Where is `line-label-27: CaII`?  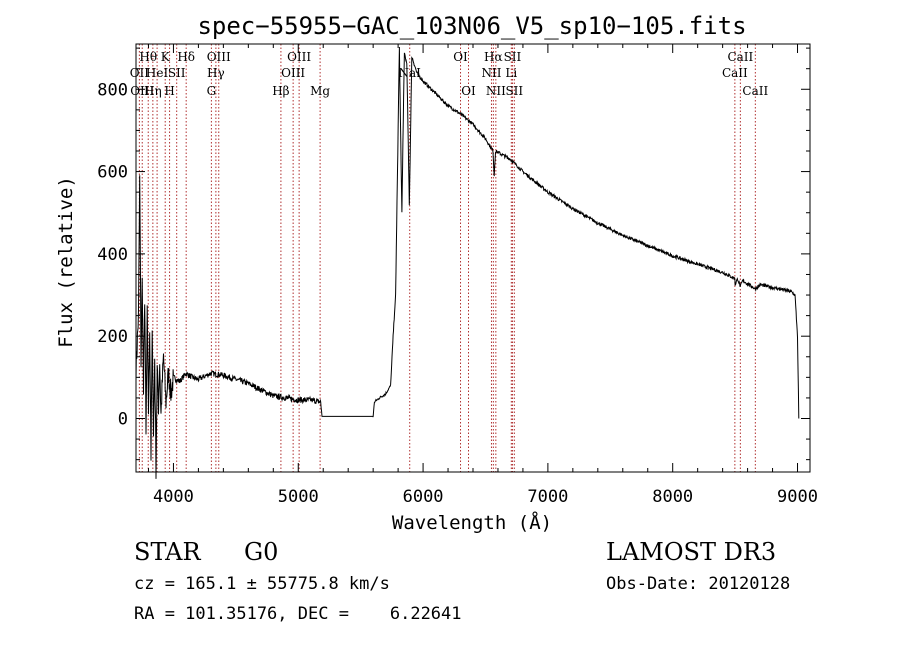
line-label-27: CaII is located at coordinates (755, 91).